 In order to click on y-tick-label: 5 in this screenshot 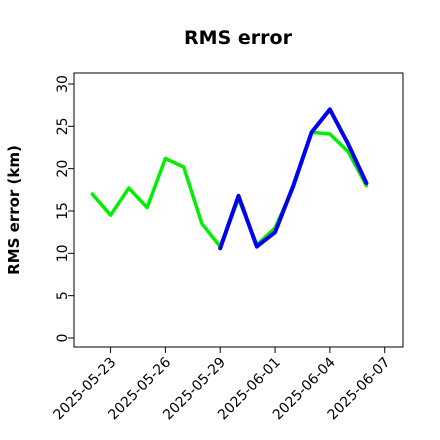, I will do `click(63, 295)`.